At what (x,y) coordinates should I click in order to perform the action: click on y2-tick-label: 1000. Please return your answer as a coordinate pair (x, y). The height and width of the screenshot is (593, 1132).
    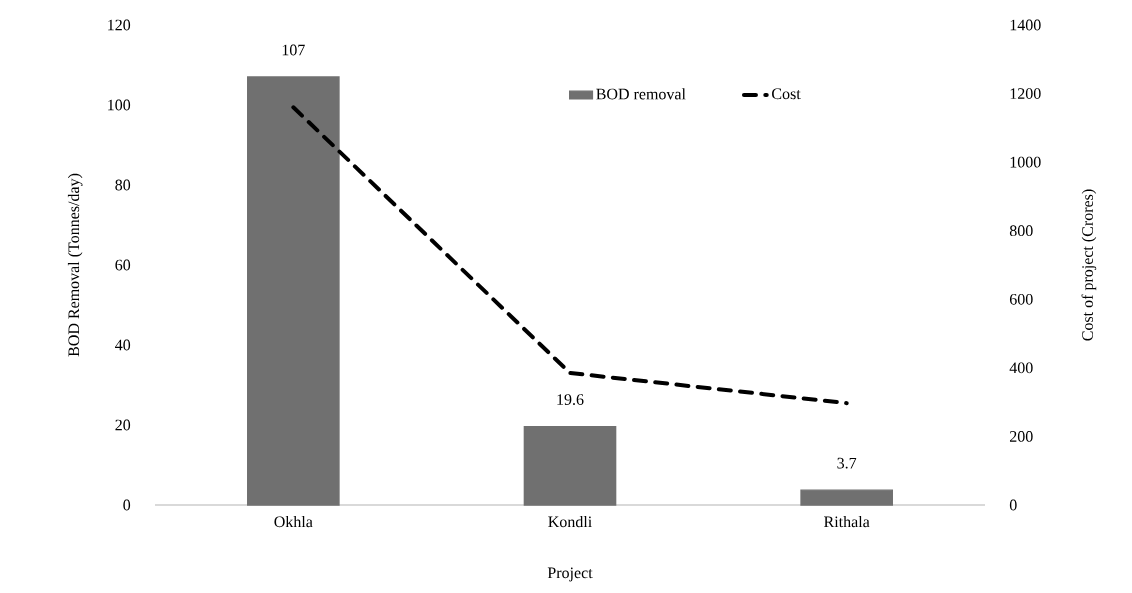
    Looking at the image, I should click on (1025, 162).